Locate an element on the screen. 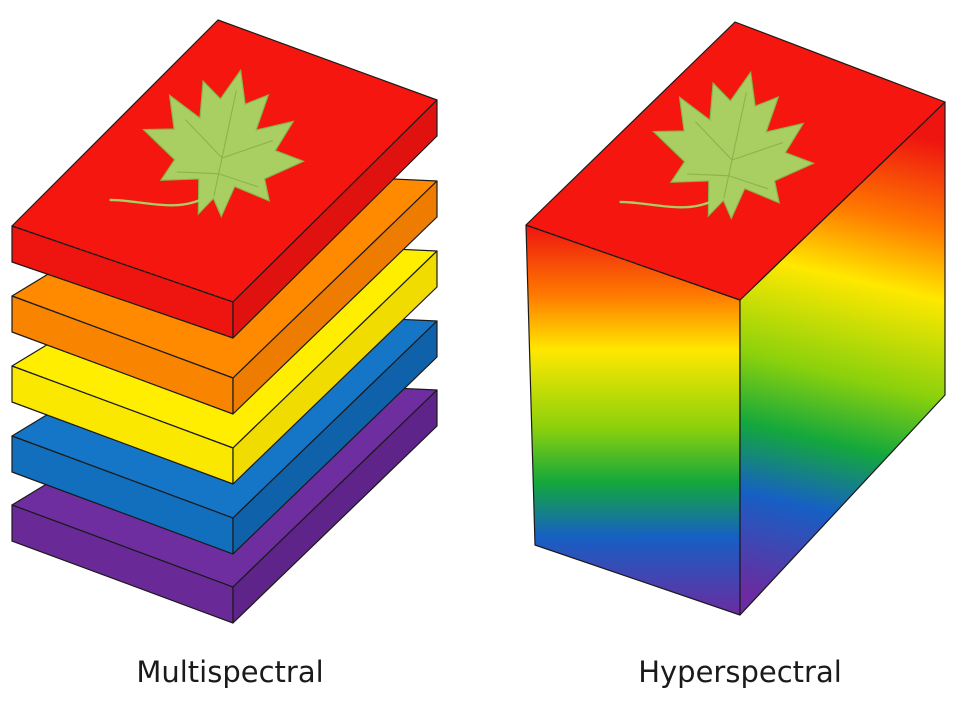  layer-purple-side is located at coordinates (335, 506).